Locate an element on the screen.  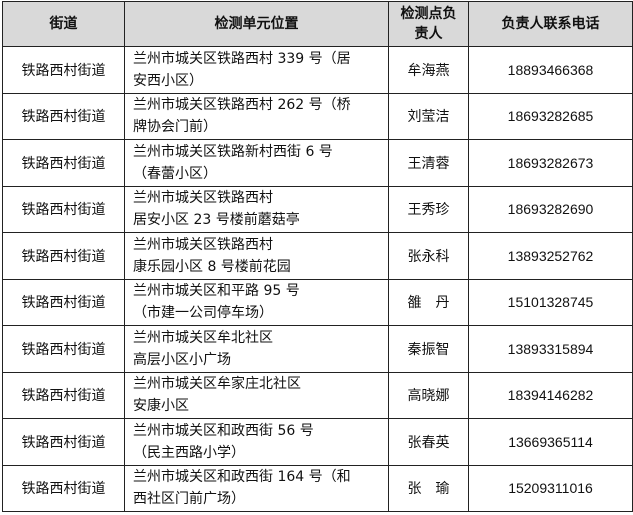
address-line: 兰州市城关区和平路 95 号 is located at coordinates (216, 291).